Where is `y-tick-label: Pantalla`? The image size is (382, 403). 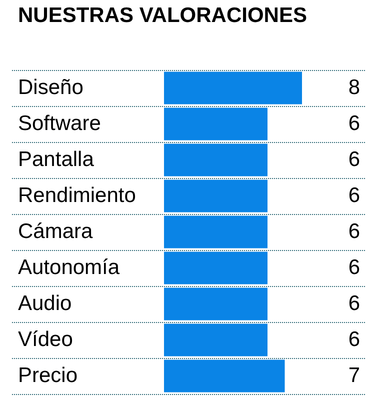 y-tick-label: Pantalla is located at coordinates (56, 159).